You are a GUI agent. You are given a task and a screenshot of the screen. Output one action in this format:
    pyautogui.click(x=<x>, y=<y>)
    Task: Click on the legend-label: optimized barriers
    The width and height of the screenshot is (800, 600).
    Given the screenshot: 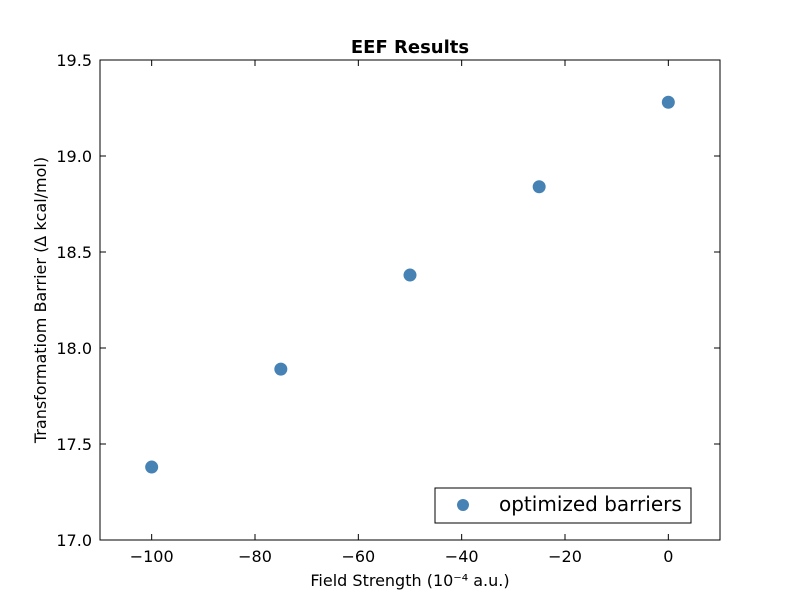 What is the action you would take?
    pyautogui.click(x=590, y=504)
    